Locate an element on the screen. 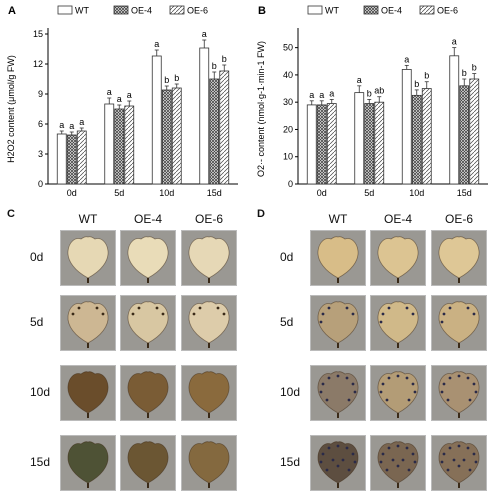 Image resolution: width=500 pixels, height=498 pixels. y-tick-label: 10 is located at coordinates (288, 157).